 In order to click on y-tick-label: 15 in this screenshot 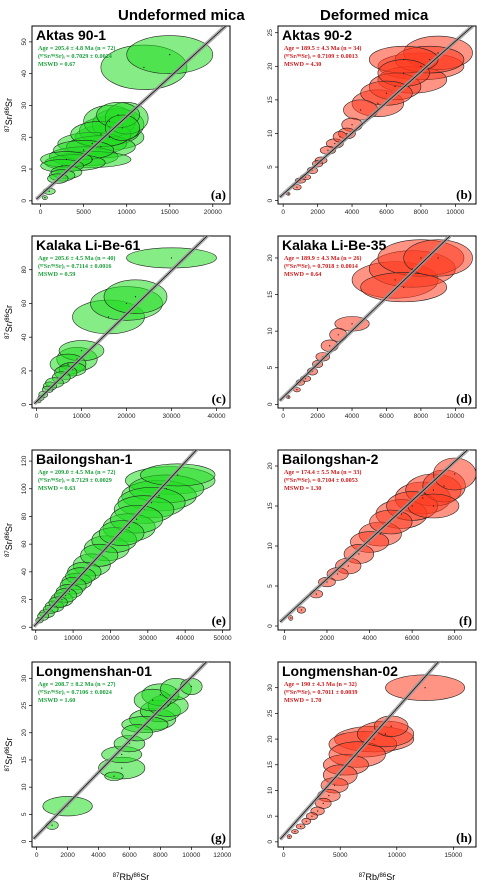, I will do `click(270, 765)`.